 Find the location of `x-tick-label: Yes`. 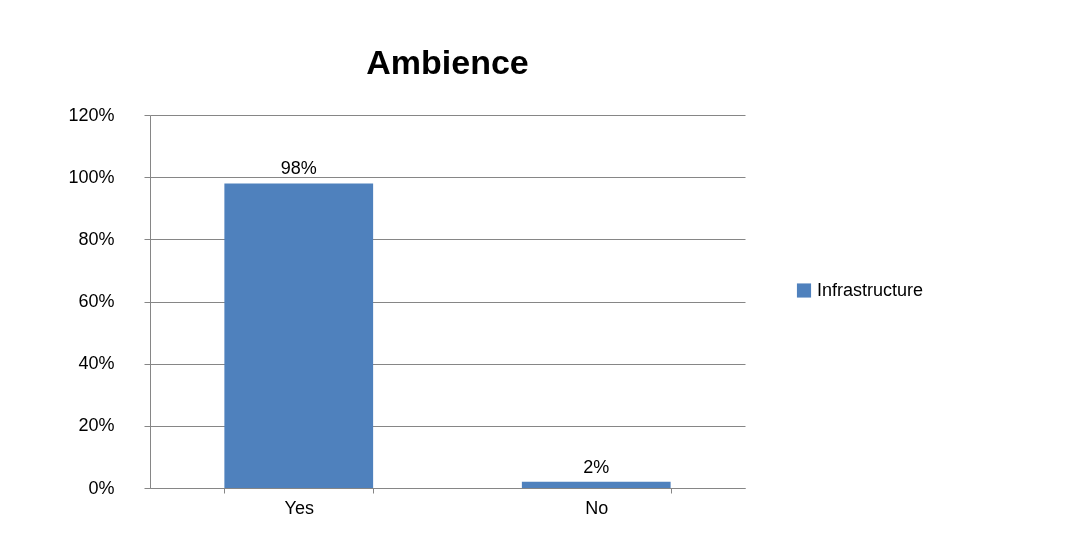

x-tick-label: Yes is located at coordinates (299, 507).